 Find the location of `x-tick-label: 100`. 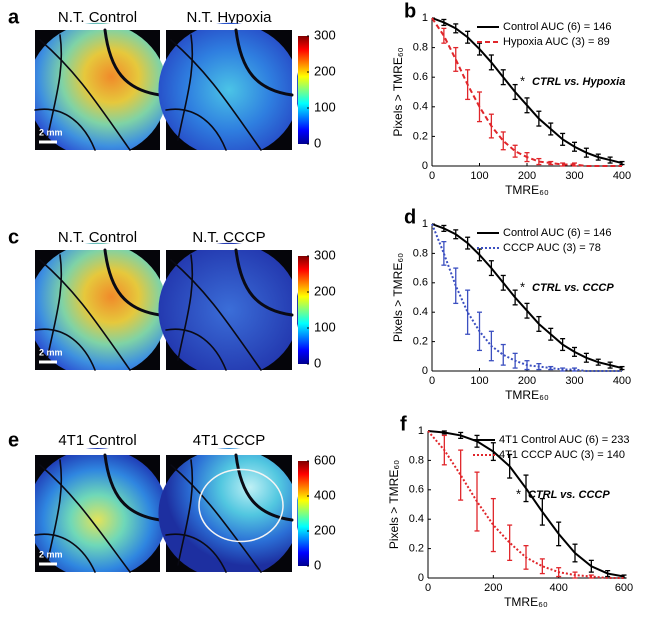

x-tick-label: 100 is located at coordinates (479, 381).